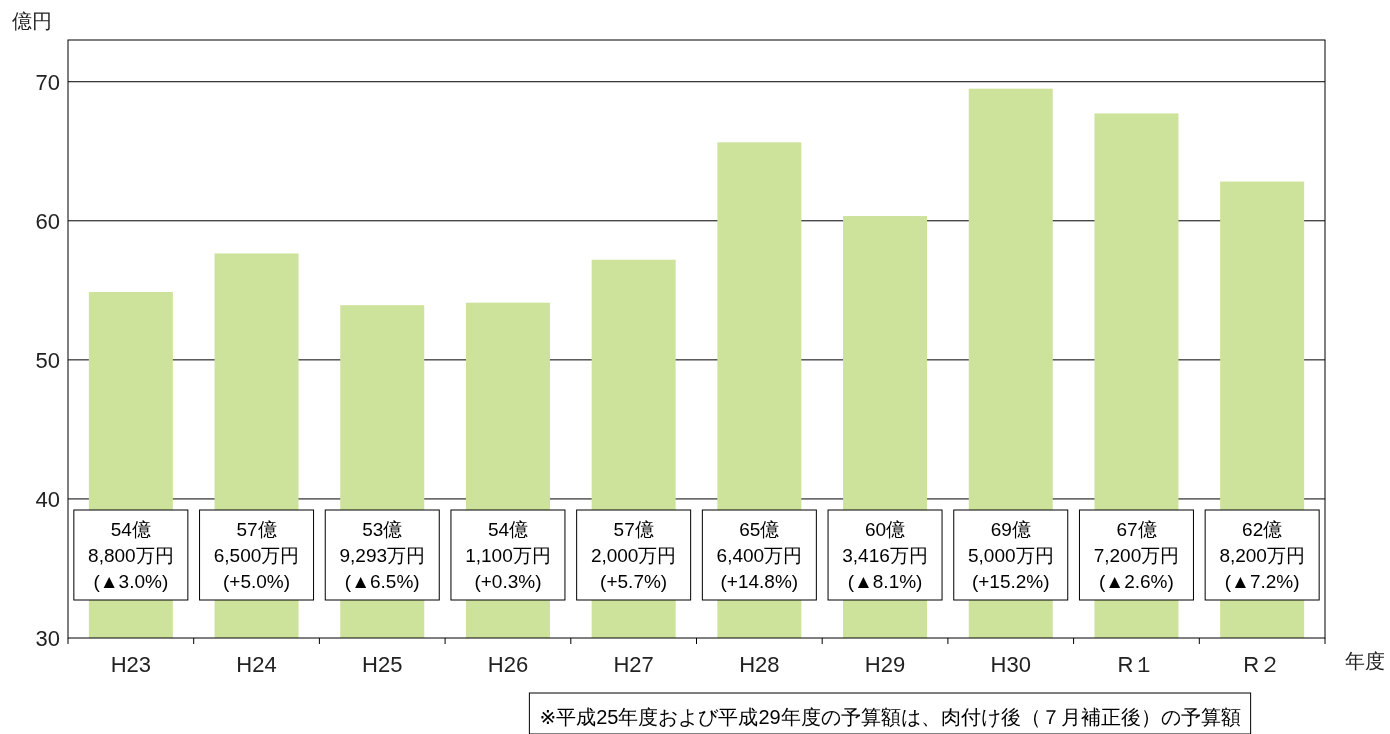  What do you see at coordinates (256, 555) in the screenshot?
I see `annotation: 57億 6,500万円 (+5.0%)` at bounding box center [256, 555].